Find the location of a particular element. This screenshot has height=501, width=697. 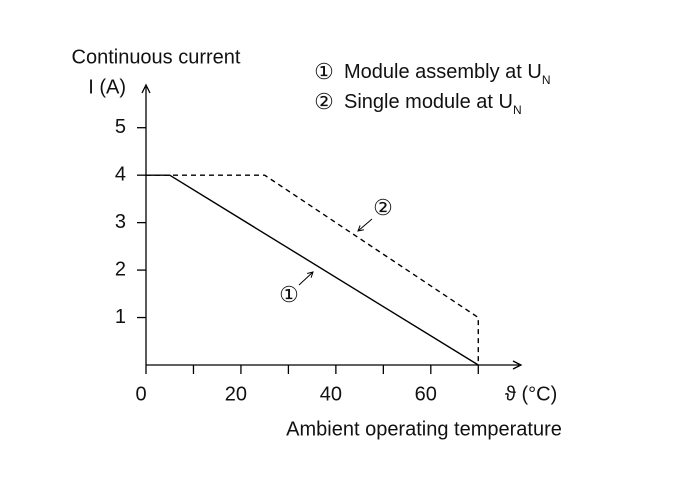

y-axis-label: I (A) is located at coordinates (107, 87).